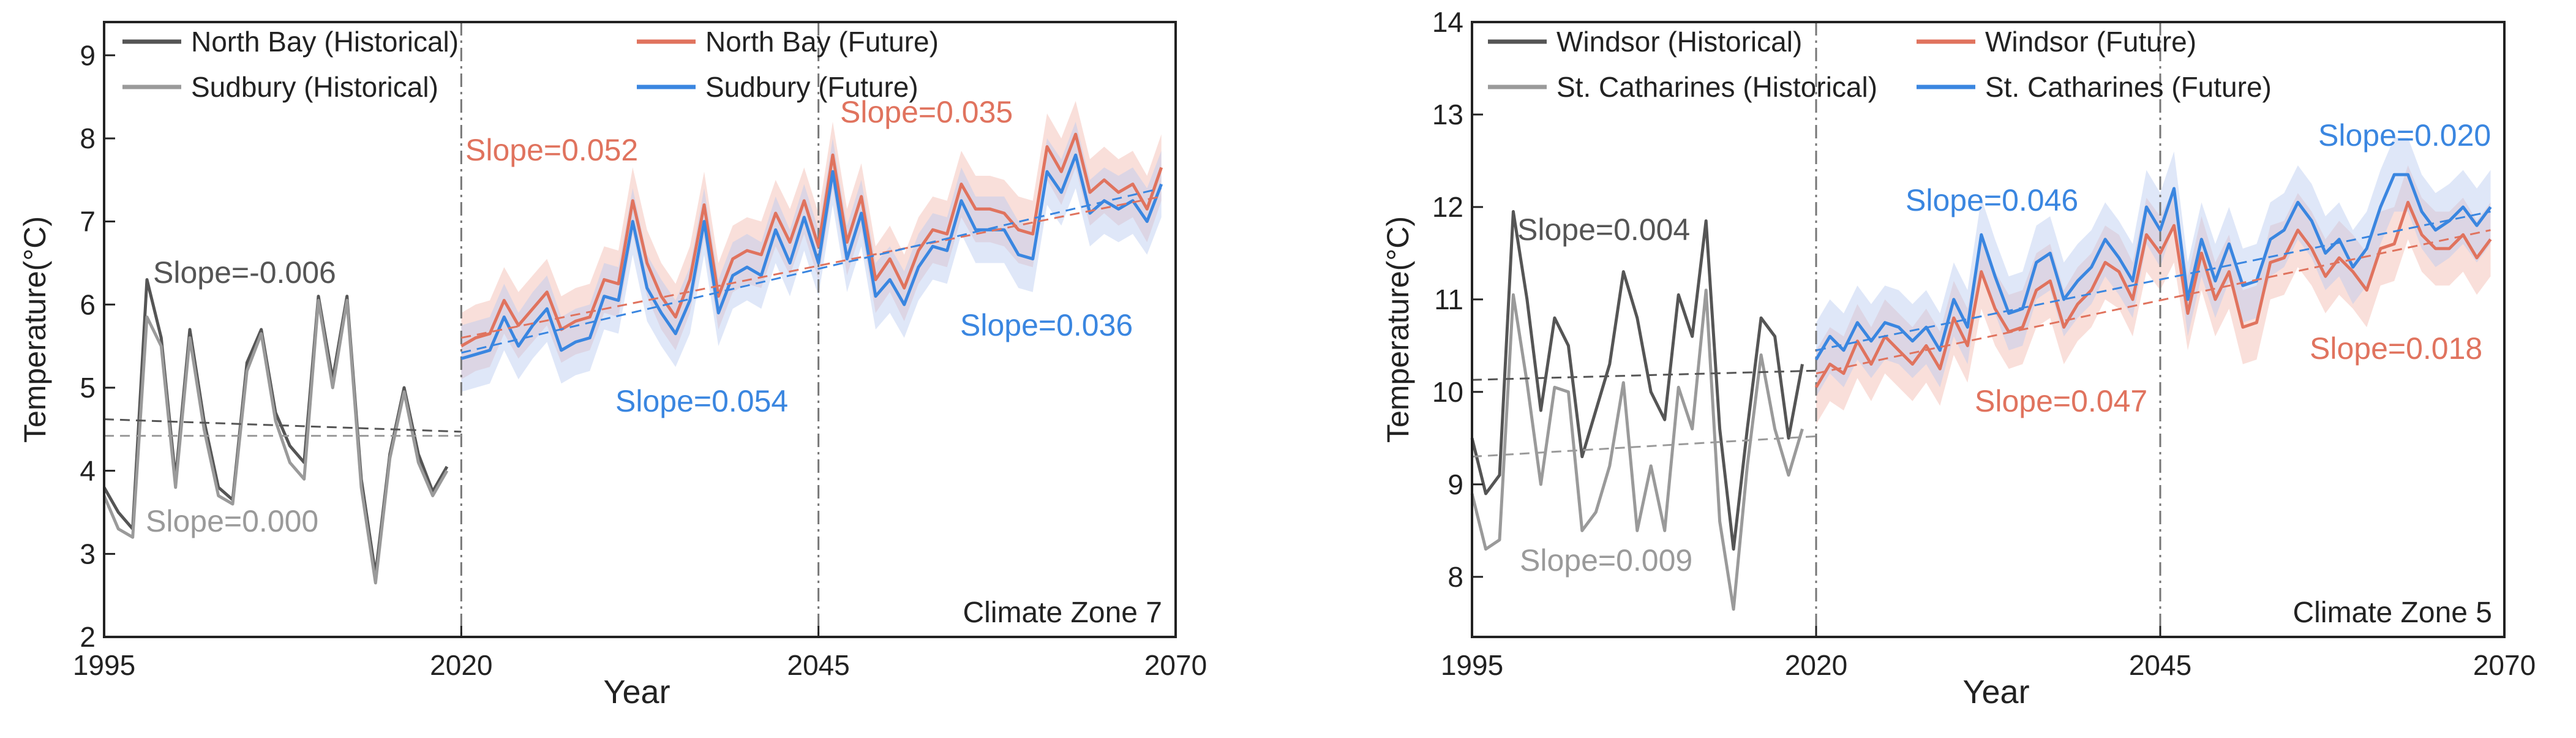  What do you see at coordinates (1716, 87) in the screenshot?
I see `legend-label-st-catharines-historical: St. Catharines (Historical)` at bounding box center [1716, 87].